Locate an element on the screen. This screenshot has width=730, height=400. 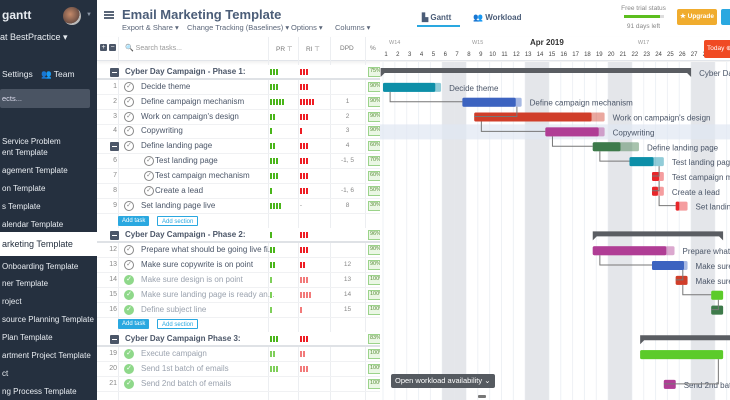
team-link: 👥 Team is located at coordinates (58, 74).